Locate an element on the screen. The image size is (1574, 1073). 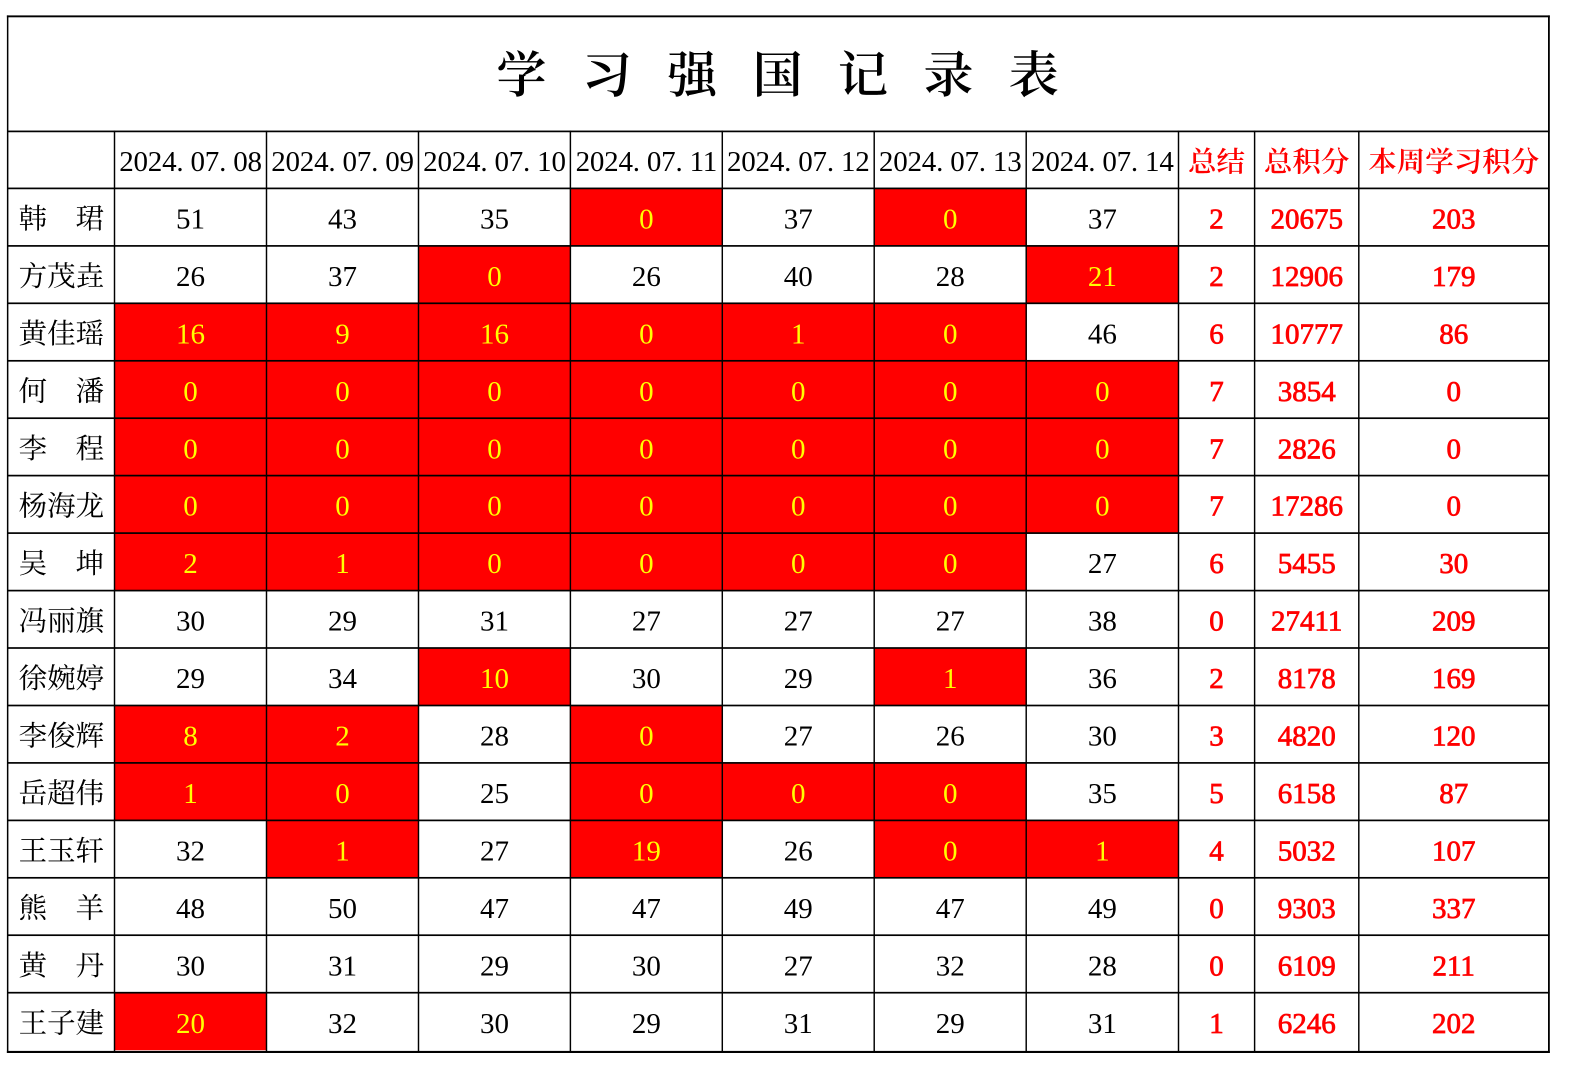
svg-text: 31 is located at coordinates (798, 1024).